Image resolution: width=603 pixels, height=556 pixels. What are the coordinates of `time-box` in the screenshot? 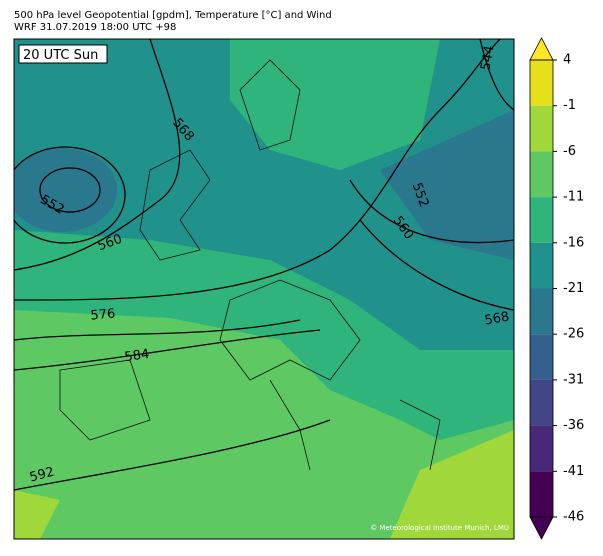 It's located at (63, 54).